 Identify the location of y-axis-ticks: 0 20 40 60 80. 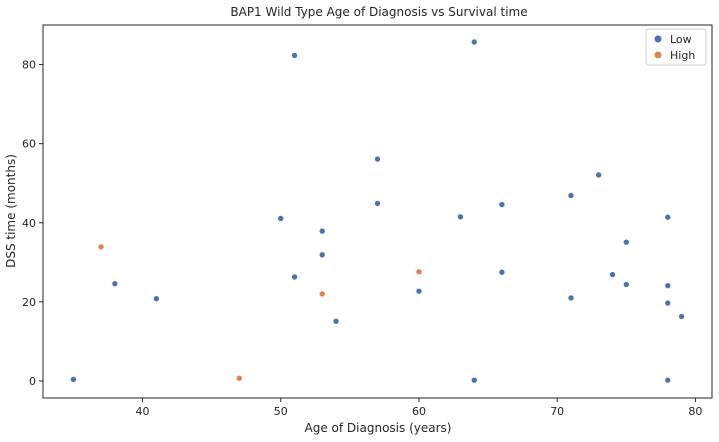
(32, 223).